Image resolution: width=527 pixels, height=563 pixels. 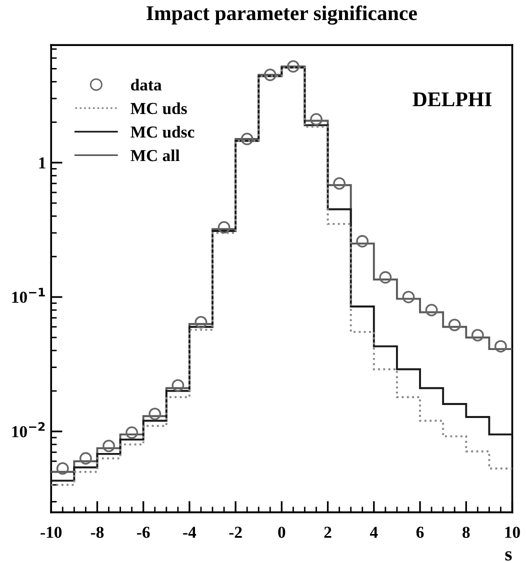 I want to click on y-tick-label: 1, so click(x=42, y=162).